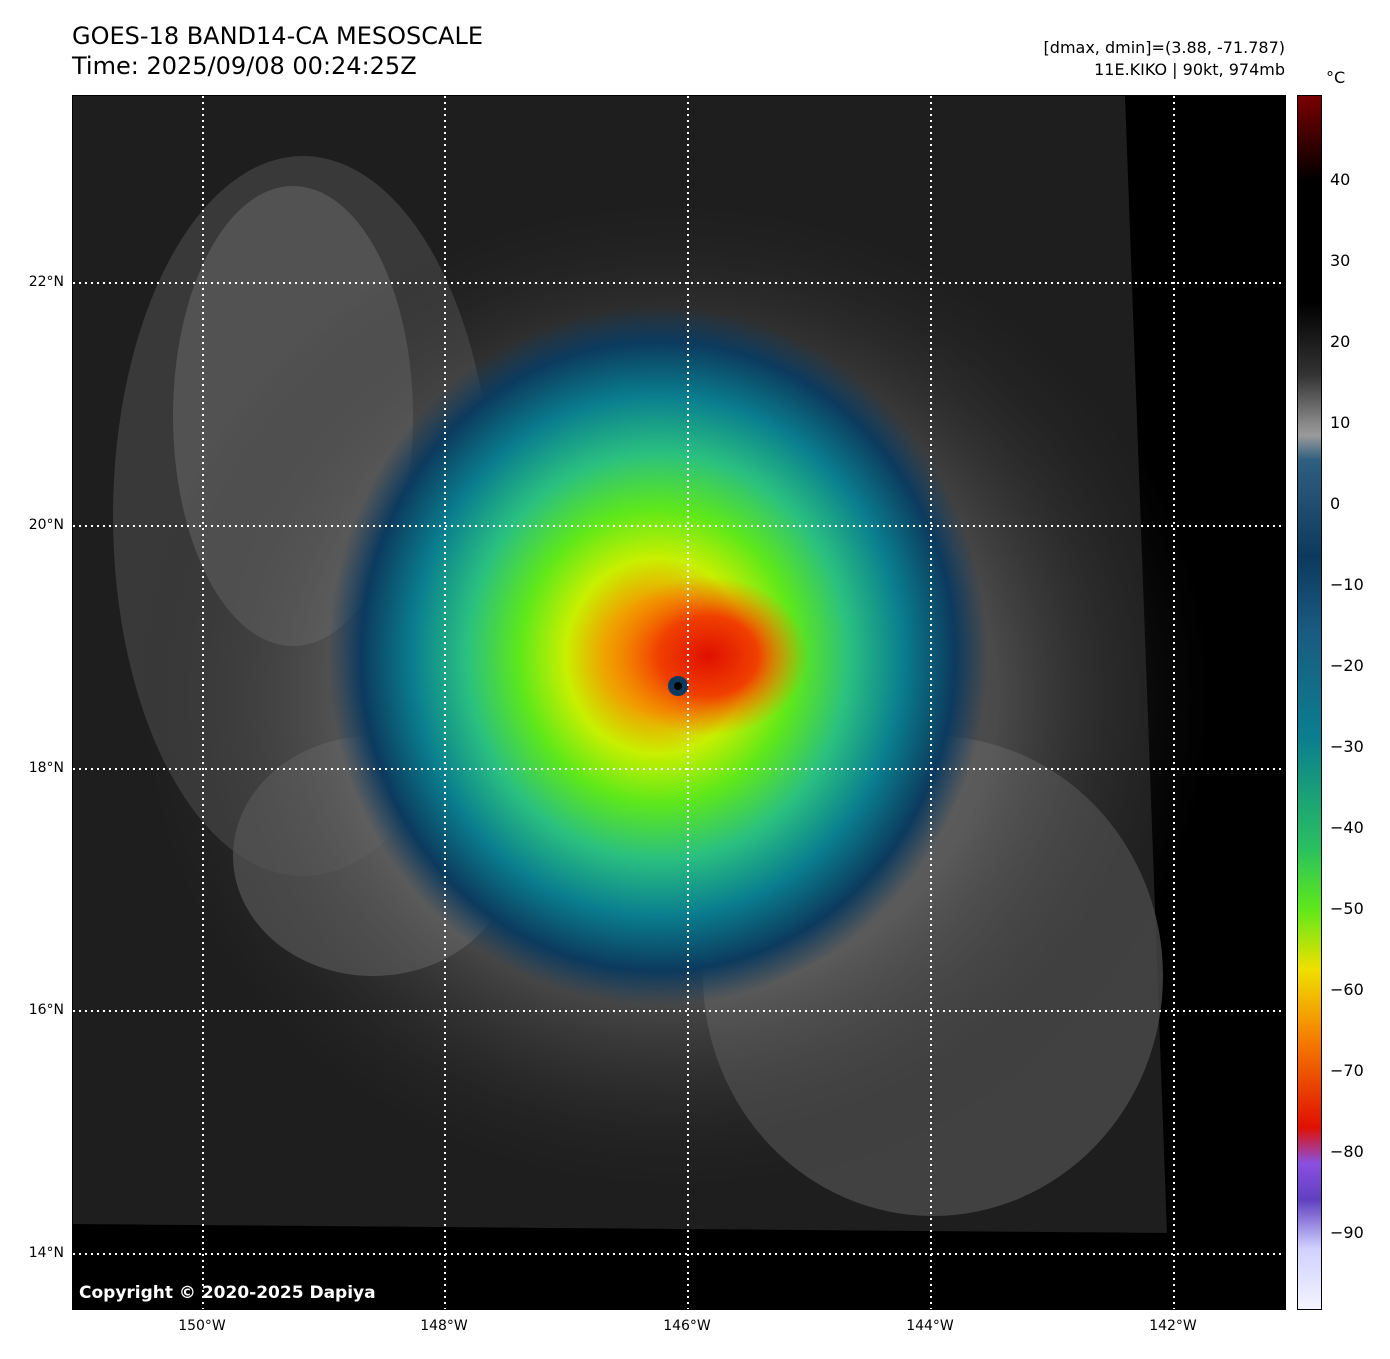  Describe the element at coordinates (1309, 702) in the screenshot. I see `temperature-colorbar` at that location.